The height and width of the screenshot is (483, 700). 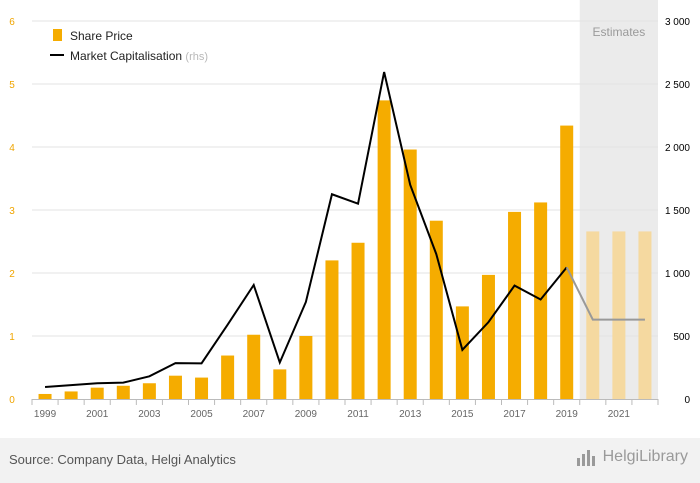 I want to click on y-right-tick-label: 2 000, so click(x=677, y=148).